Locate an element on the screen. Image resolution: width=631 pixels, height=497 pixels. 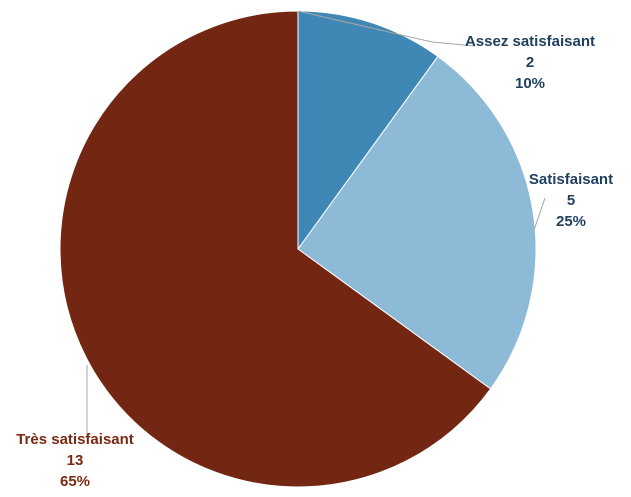
data-label-value: 2 is located at coordinates (530, 62).